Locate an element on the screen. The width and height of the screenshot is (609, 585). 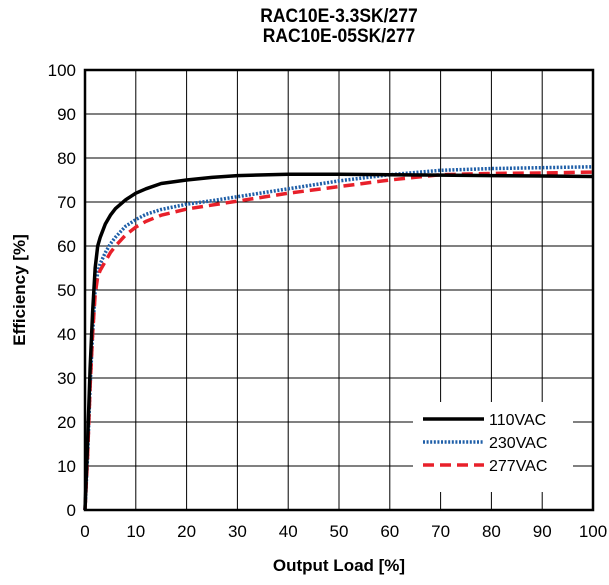
y-tick-label: 40 is located at coordinates (66, 334).